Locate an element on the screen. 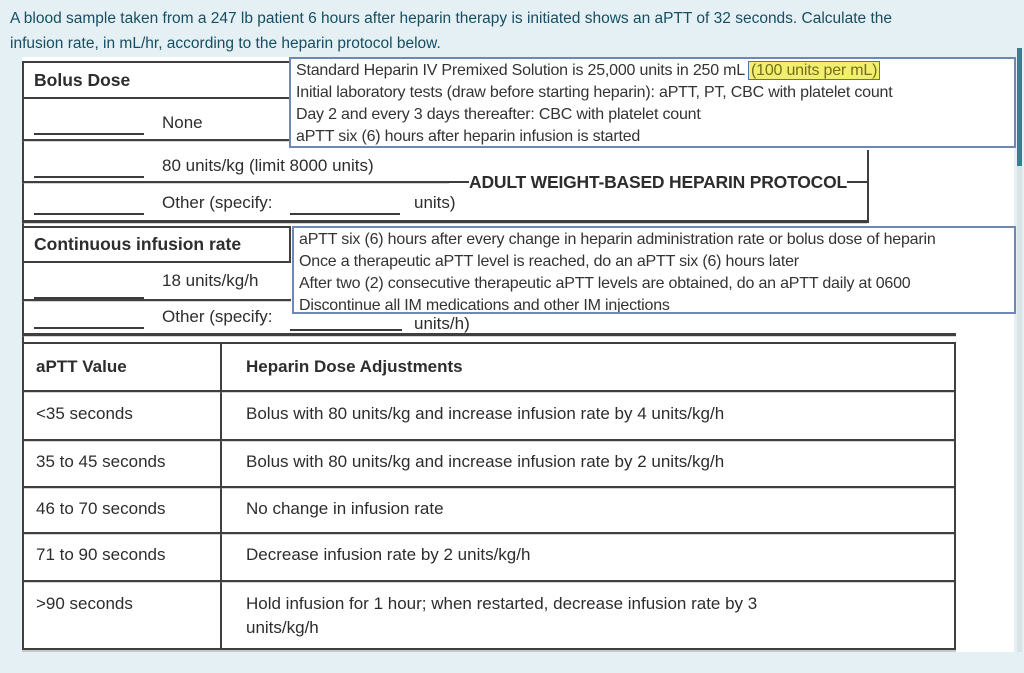  bolus-dose-header-box: Bolus Dose is located at coordinates (156, 80).